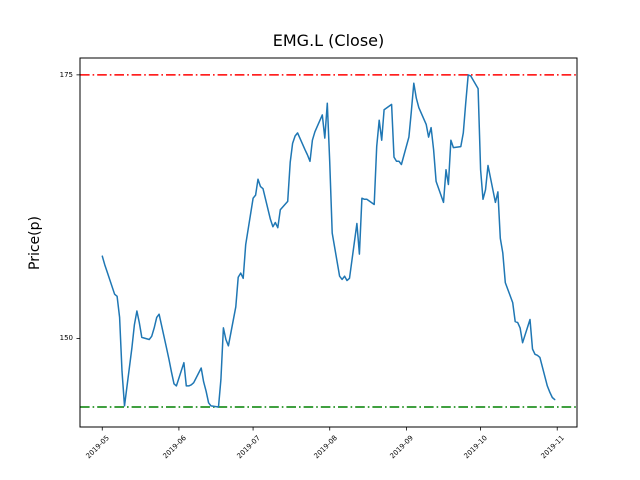 The image size is (640, 480). Describe the element at coordinates (66, 74) in the screenshot. I see `y-tick-label: 175` at that location.